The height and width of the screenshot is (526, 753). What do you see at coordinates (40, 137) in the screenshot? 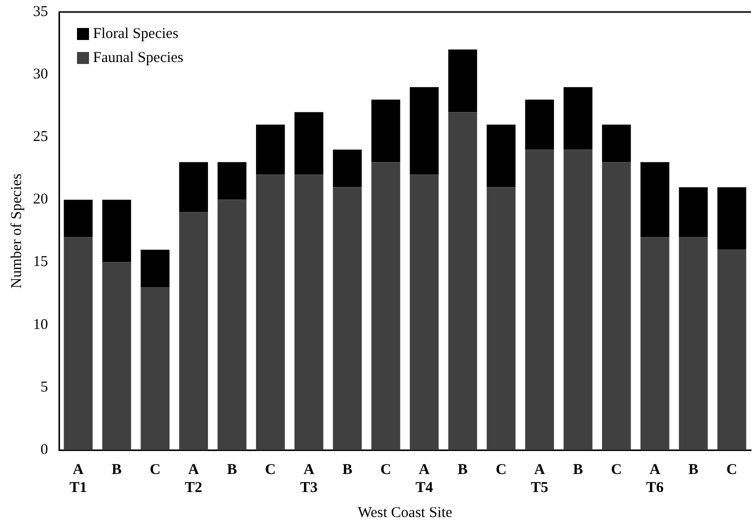
I see `y-tick-label: 25` at bounding box center [40, 137].